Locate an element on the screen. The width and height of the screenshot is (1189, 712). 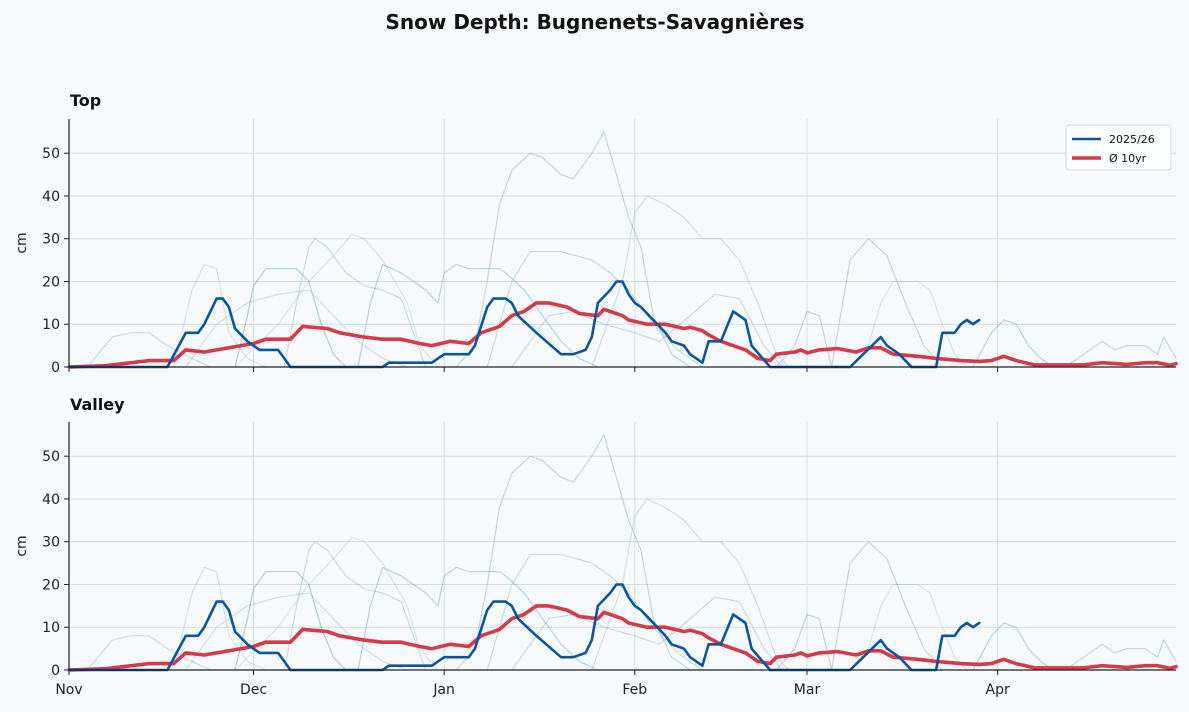
x-tick-label: Mar is located at coordinates (807, 690).